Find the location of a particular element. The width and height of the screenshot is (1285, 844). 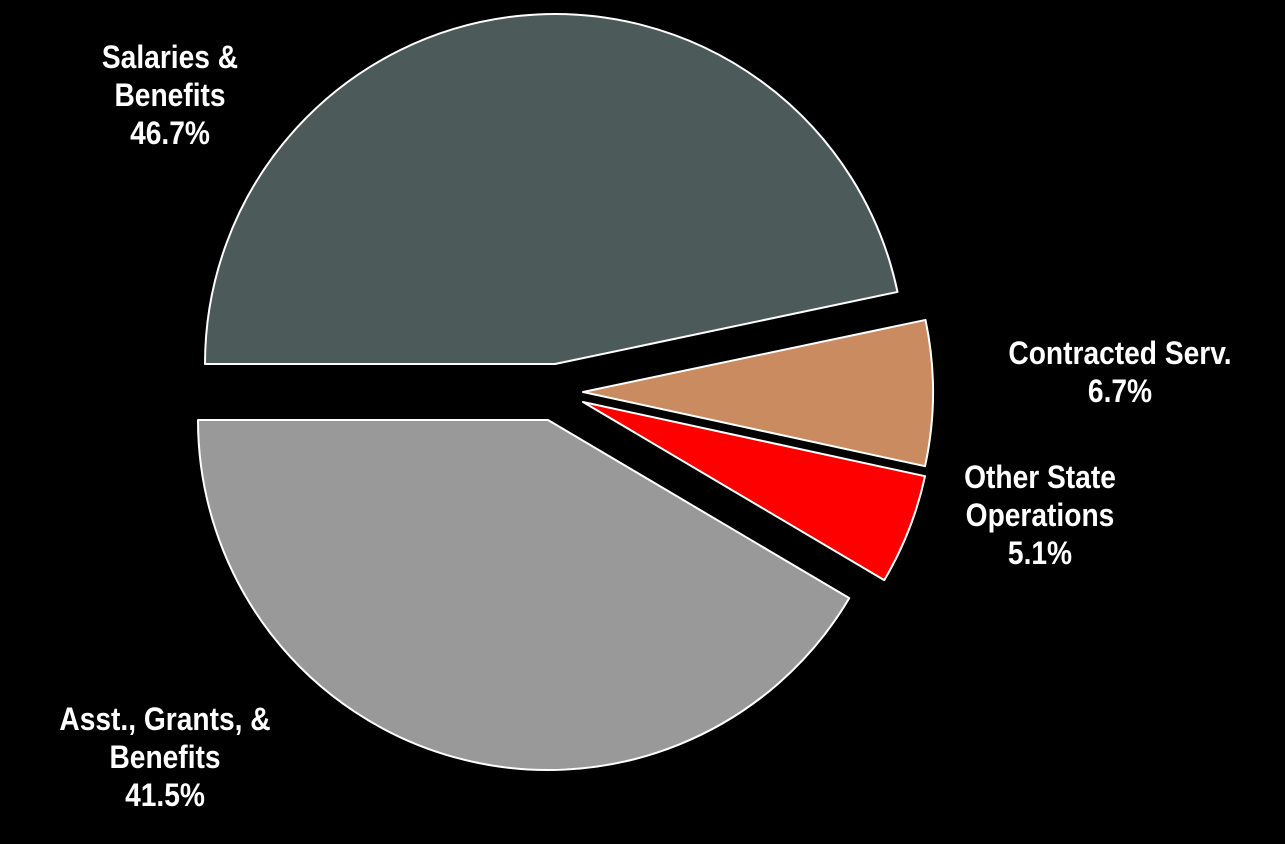

label-other: Other State Operations 5.1% is located at coordinates (1040, 515).